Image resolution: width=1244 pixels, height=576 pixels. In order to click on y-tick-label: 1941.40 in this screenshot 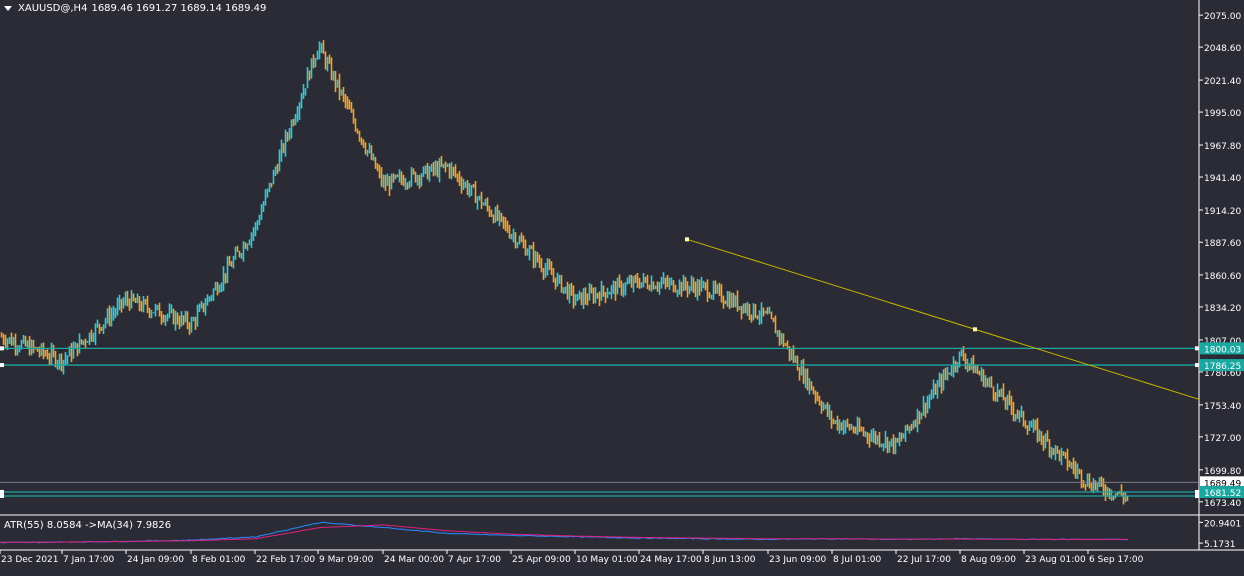, I will do `click(1222, 179)`.